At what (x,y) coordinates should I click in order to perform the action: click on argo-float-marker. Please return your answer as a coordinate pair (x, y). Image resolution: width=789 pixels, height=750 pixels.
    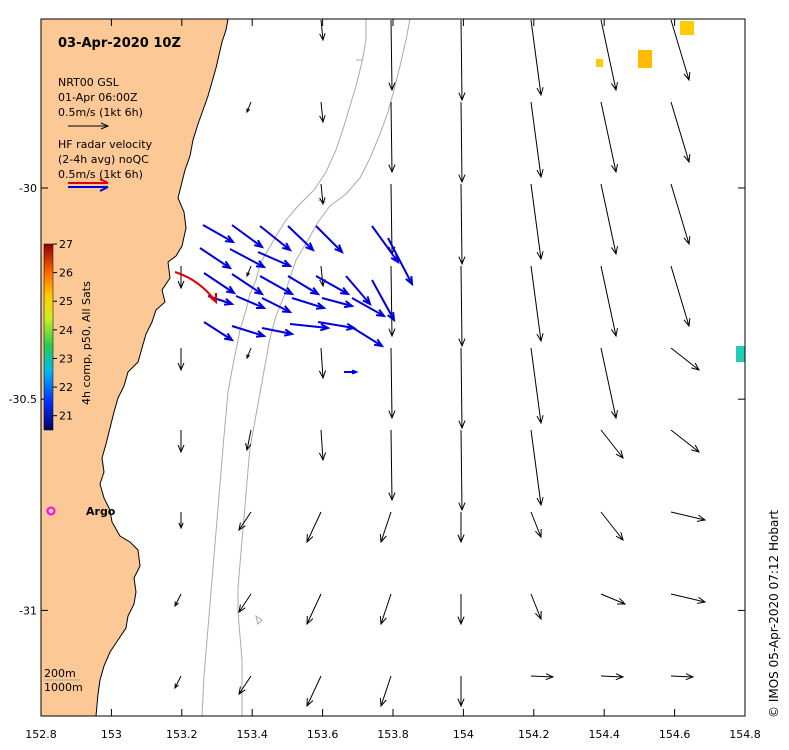
    Looking at the image, I should click on (51, 511).